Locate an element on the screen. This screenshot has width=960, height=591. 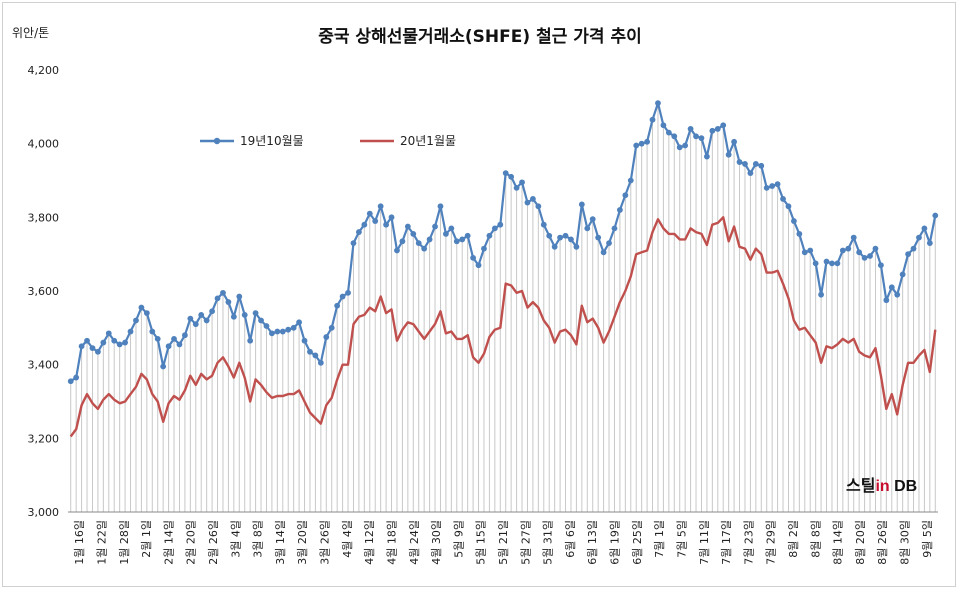
x-tick-label: 3월 4일 is located at coordinates (235, 539).